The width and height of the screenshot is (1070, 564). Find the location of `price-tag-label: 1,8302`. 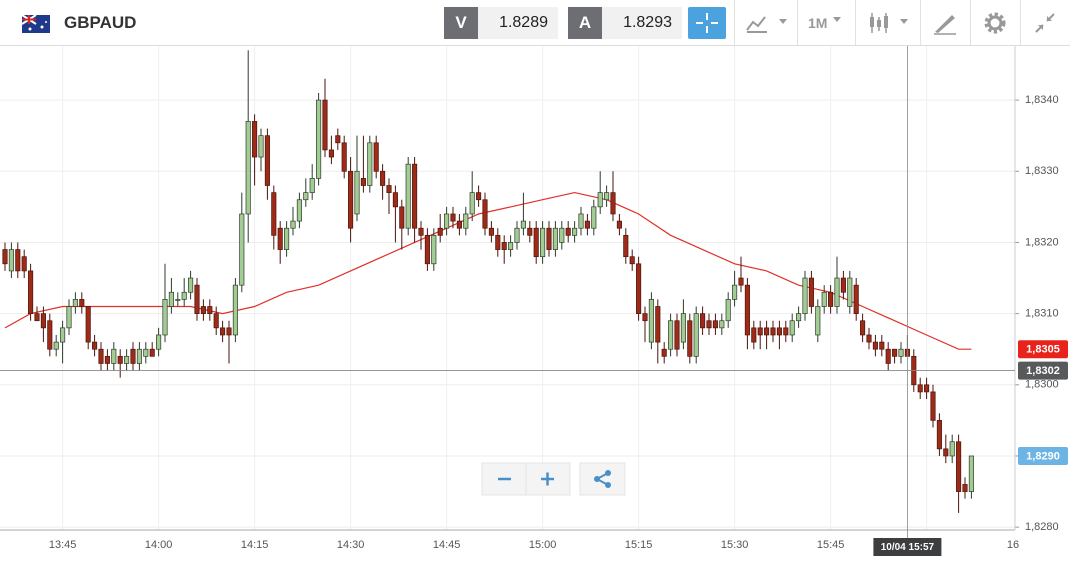

price-tag-label: 1,8302 is located at coordinates (1043, 371).